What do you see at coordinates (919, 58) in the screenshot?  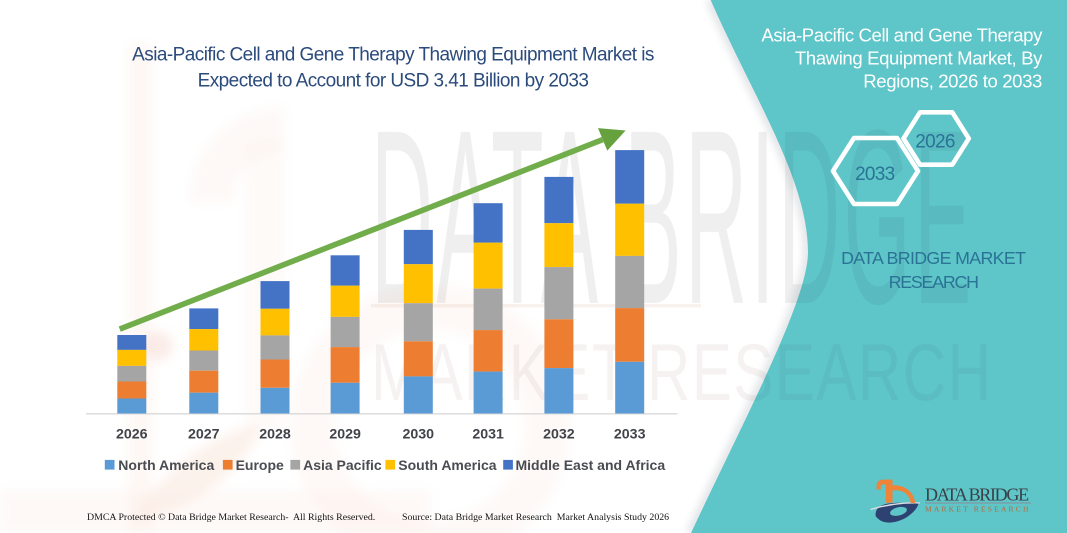 I see `svg-text: Thawing Equipment Market, By` at bounding box center [919, 58].